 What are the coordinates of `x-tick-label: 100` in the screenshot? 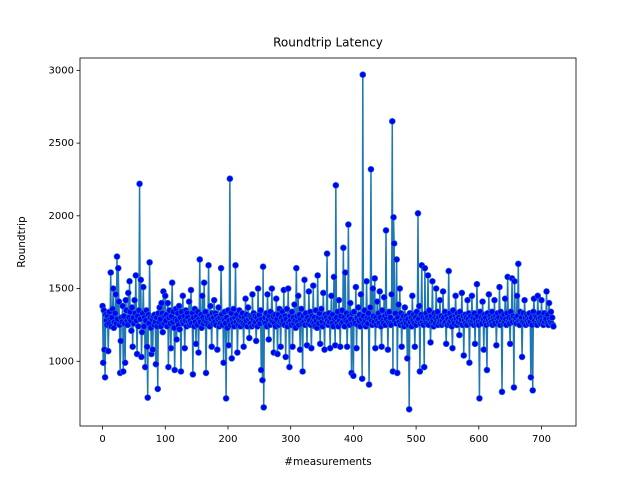 It's located at (165, 439).